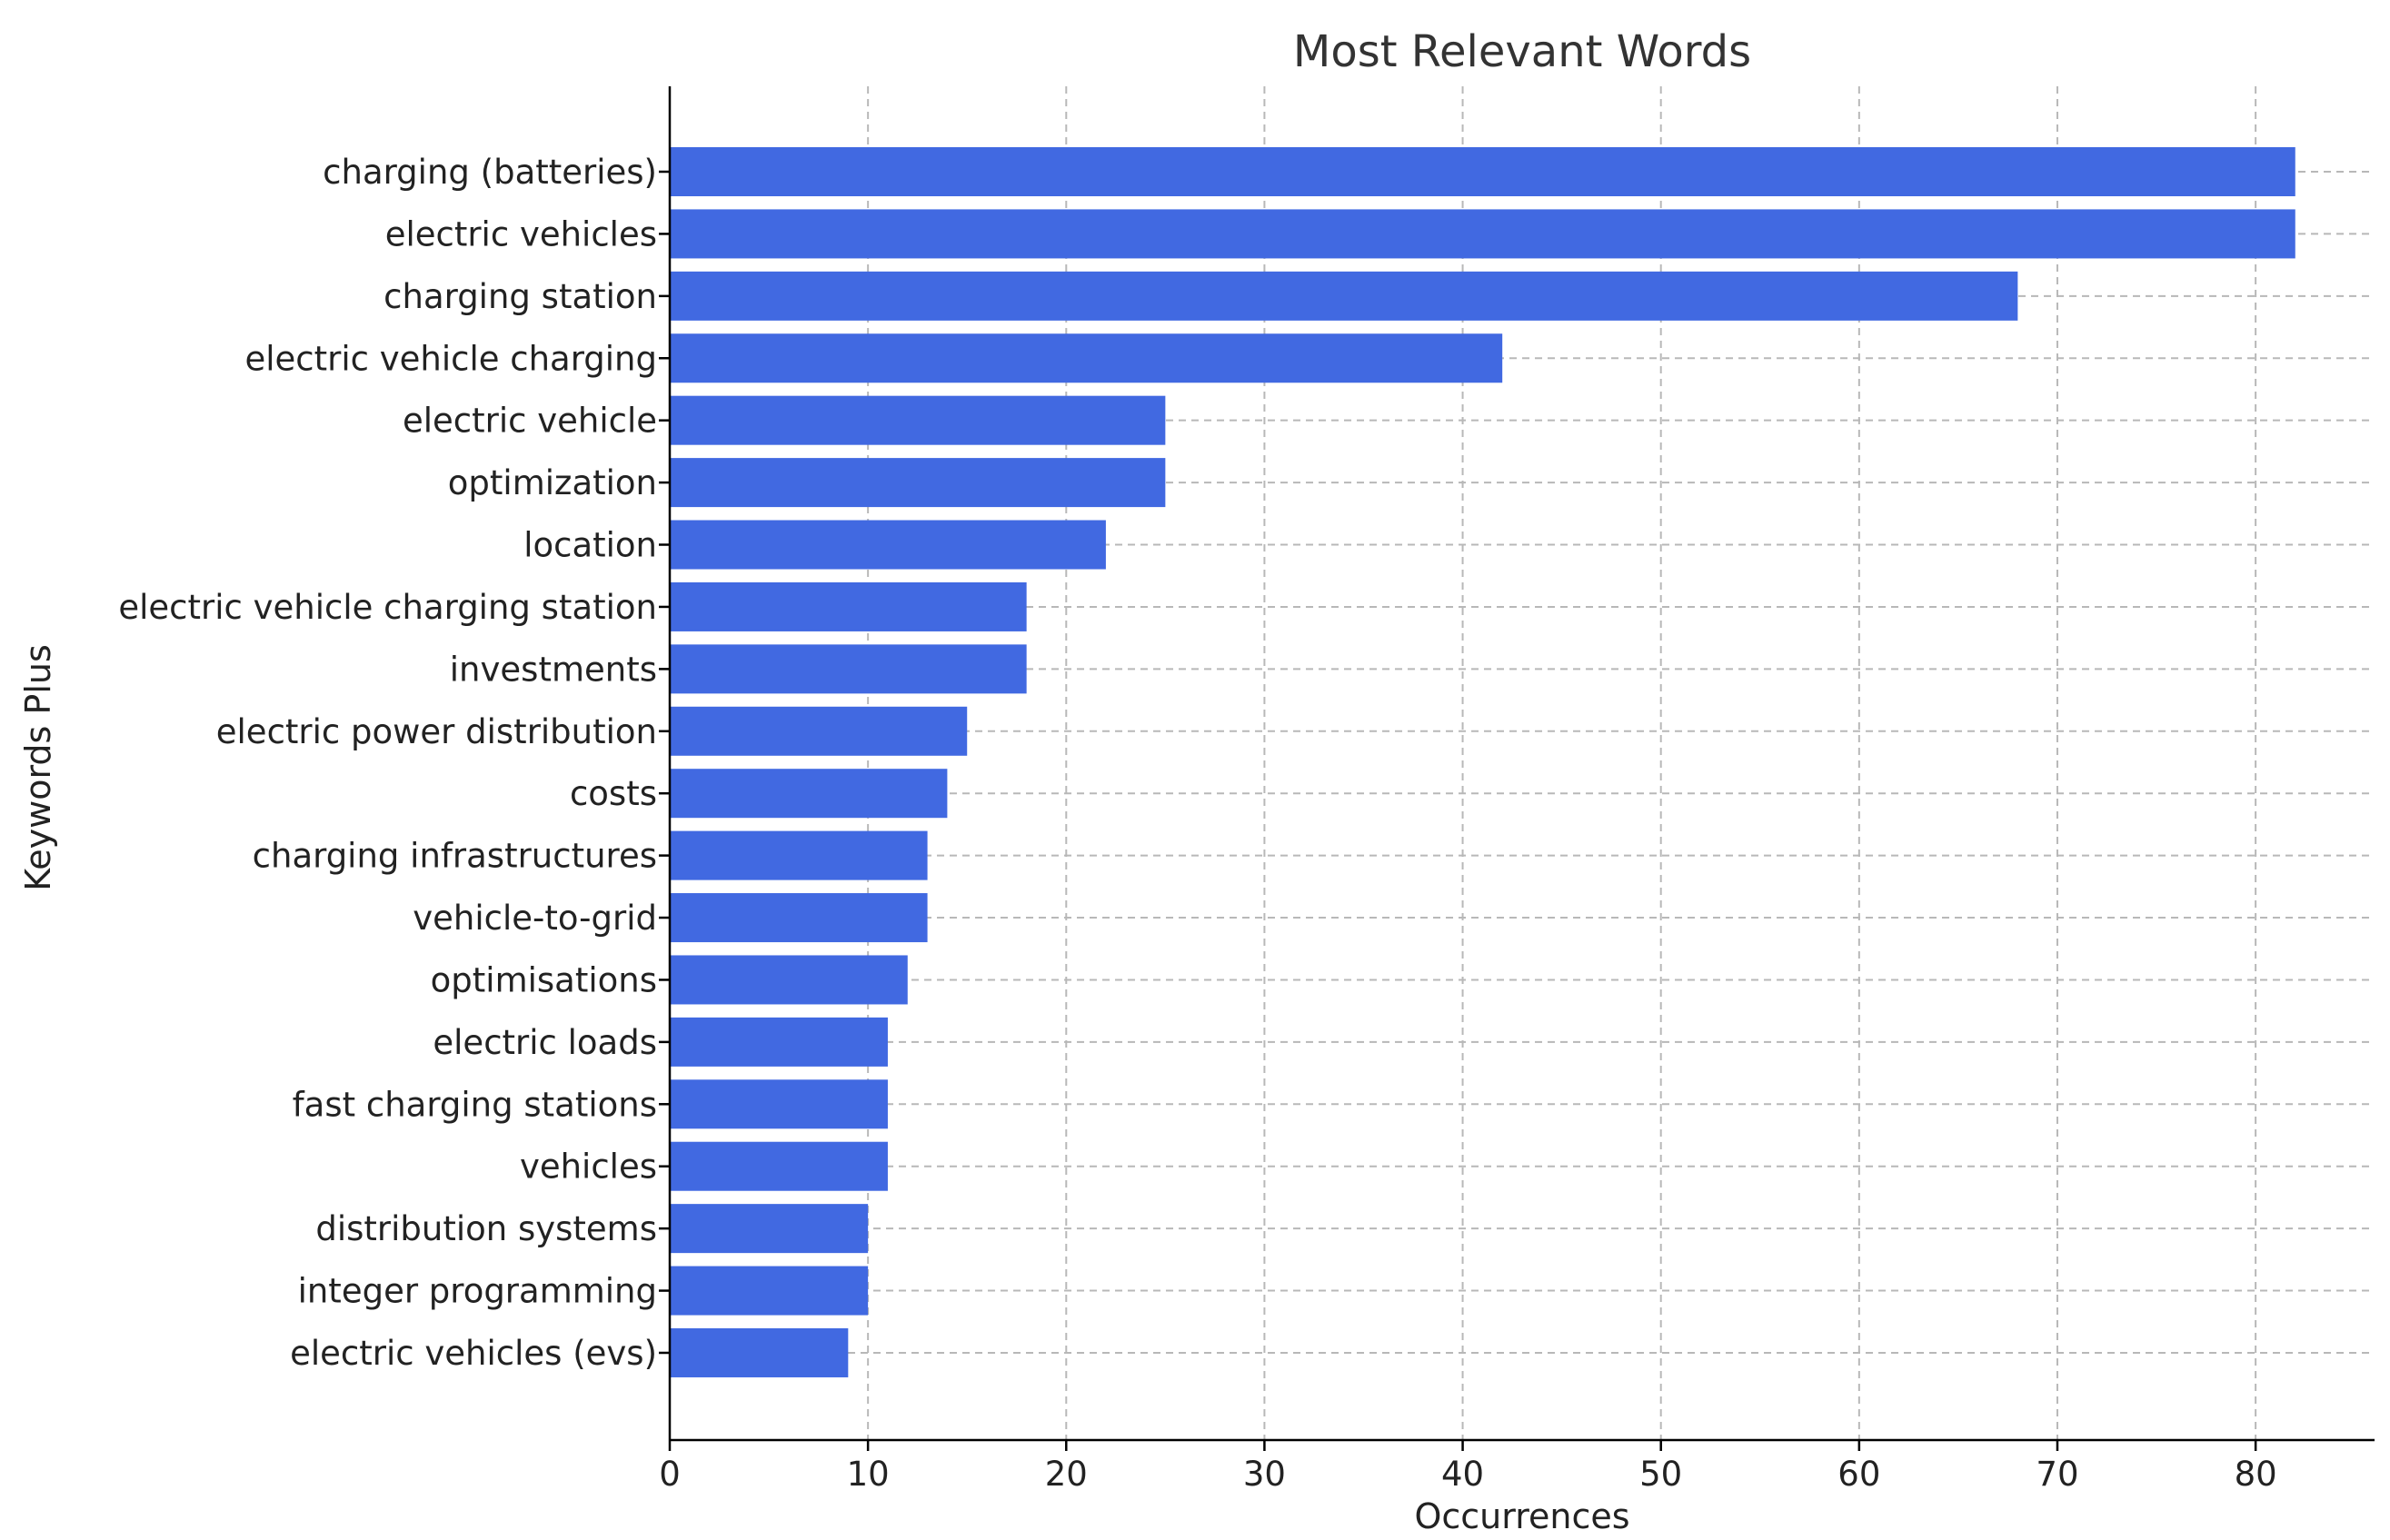  I want to click on y-tick-label: costs, so click(613, 793).